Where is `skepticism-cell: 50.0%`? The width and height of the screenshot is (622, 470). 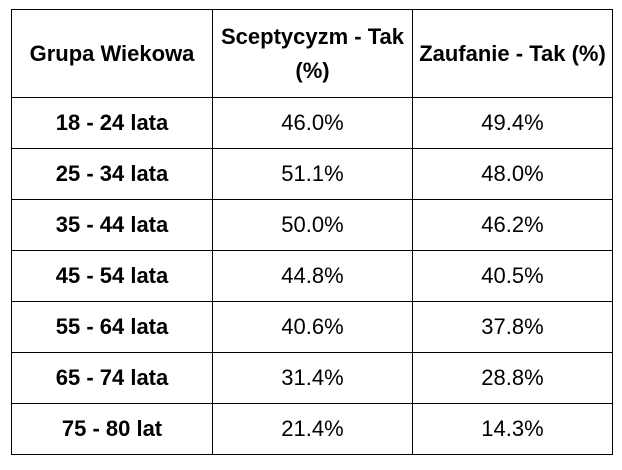 skepticism-cell: 50.0% is located at coordinates (312, 225).